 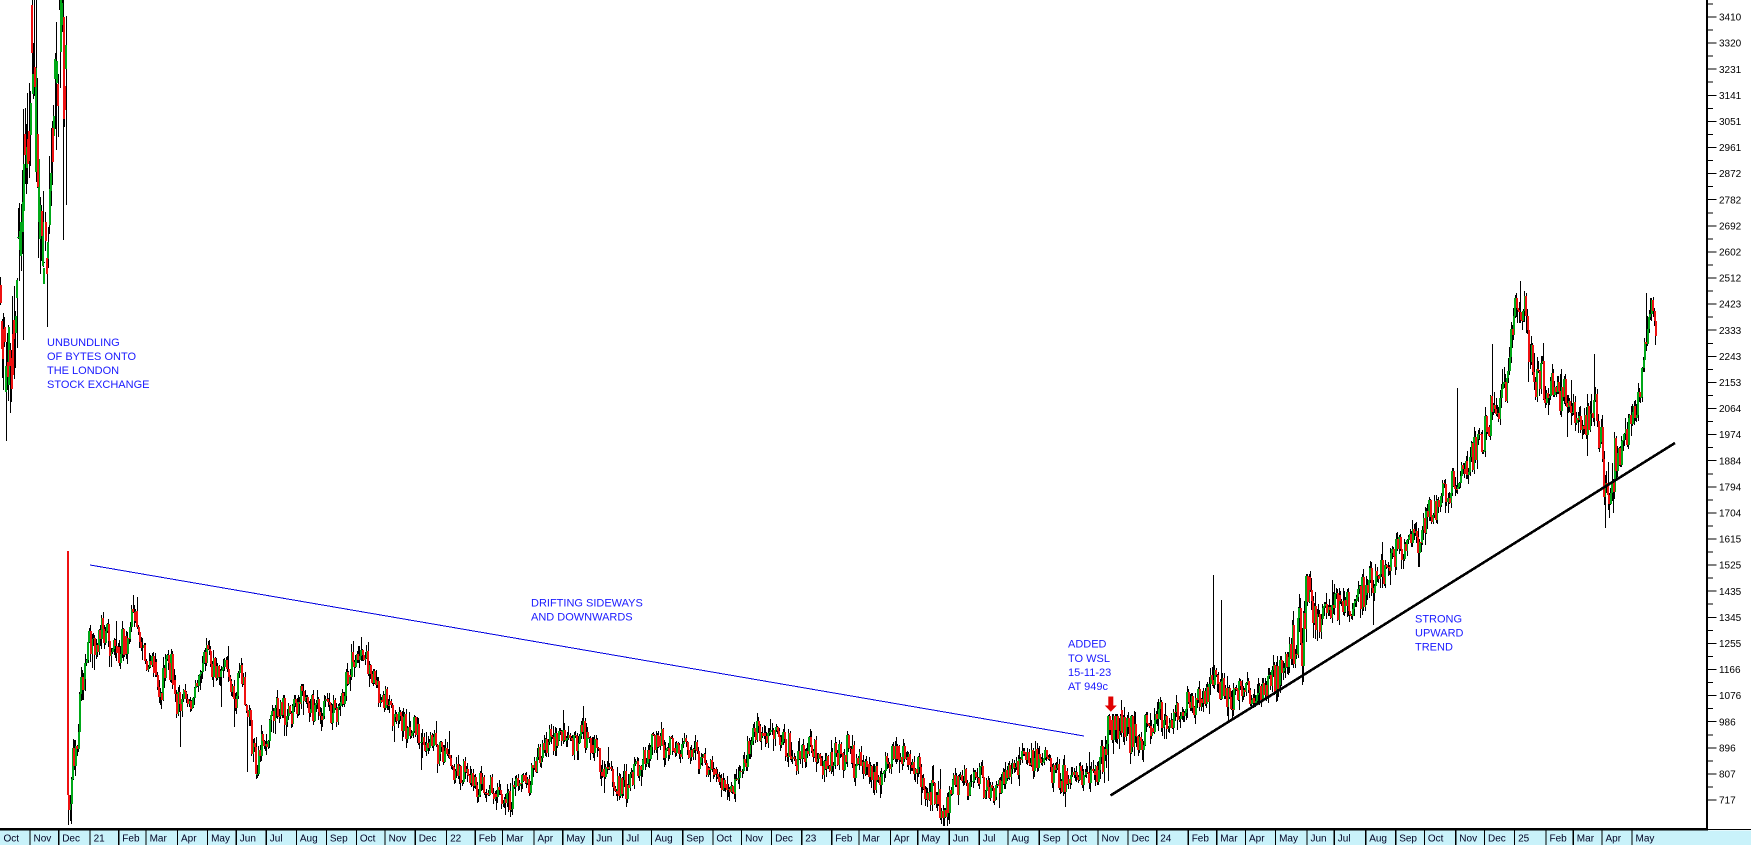 What do you see at coordinates (582, 618) in the screenshot?
I see `svg-text: AND DOWNWARDS` at bounding box center [582, 618].